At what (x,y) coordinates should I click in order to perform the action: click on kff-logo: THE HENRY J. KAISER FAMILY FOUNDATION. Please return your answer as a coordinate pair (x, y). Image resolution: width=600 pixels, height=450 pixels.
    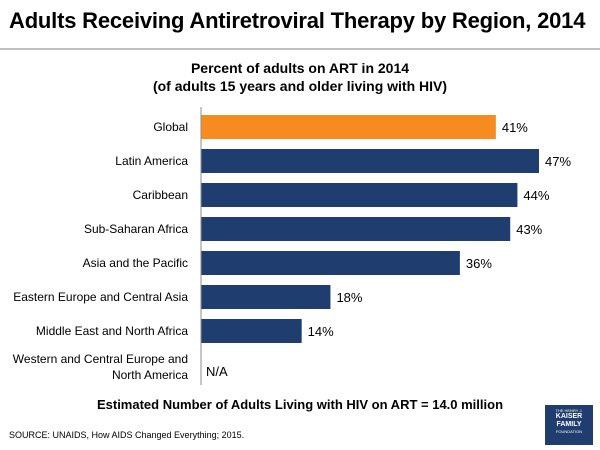
    Looking at the image, I should click on (569, 425).